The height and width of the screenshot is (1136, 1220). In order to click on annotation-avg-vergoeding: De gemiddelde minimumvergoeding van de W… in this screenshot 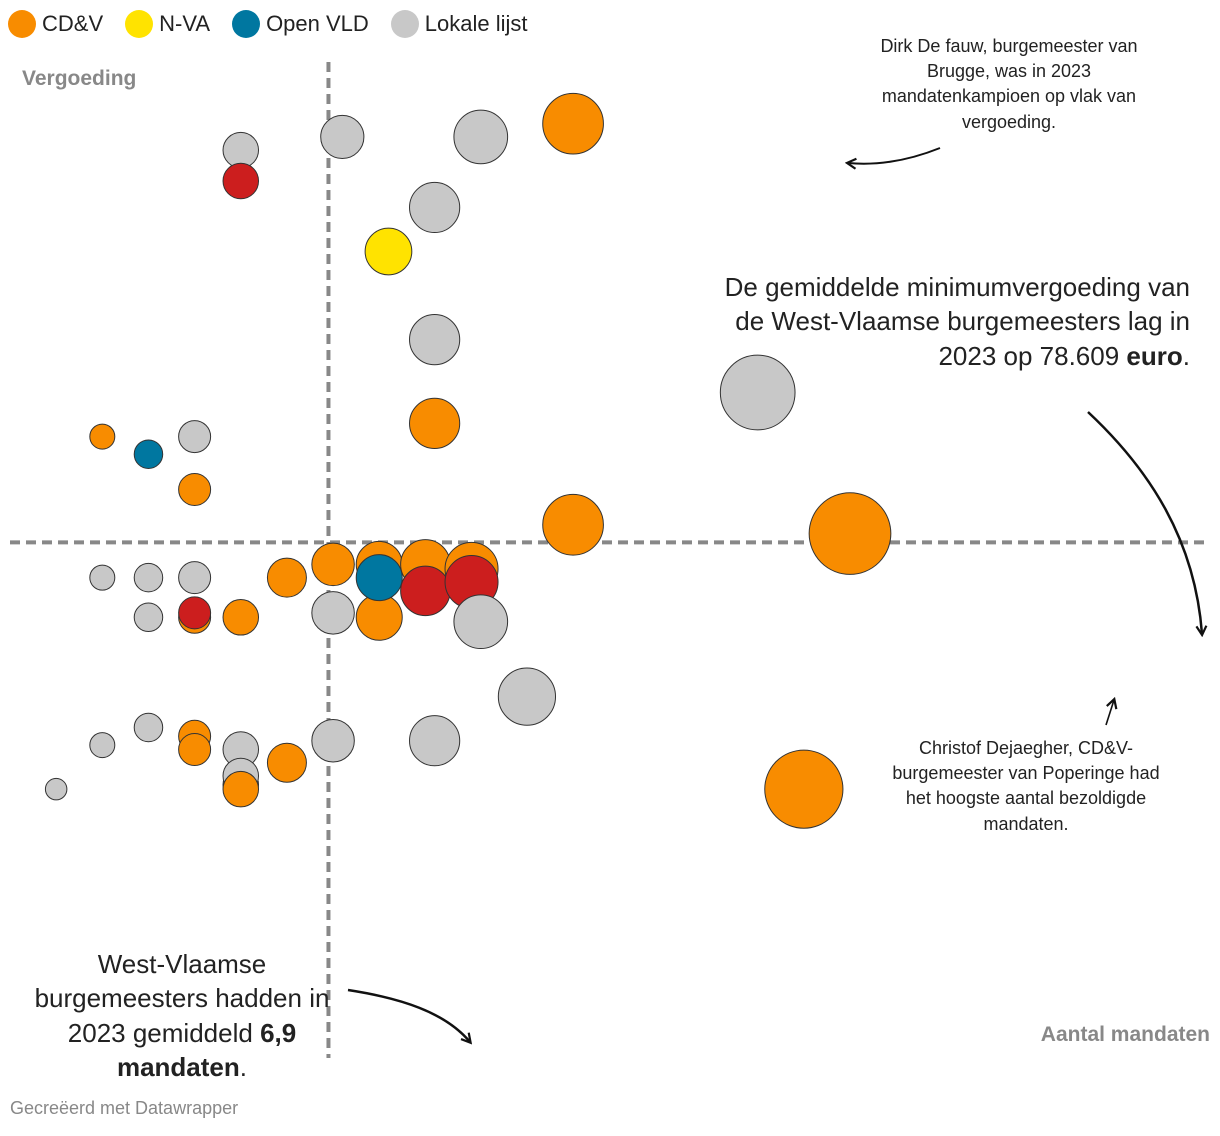, I will do `click(957, 321)`.